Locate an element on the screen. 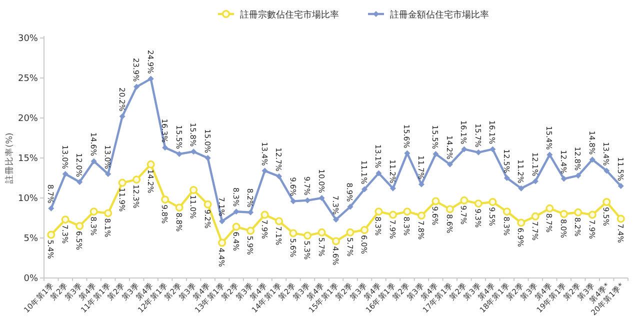 This screenshot has height=322, width=639. legend-label: 註冊金額佔住宅市場比率 is located at coordinates (439, 15).